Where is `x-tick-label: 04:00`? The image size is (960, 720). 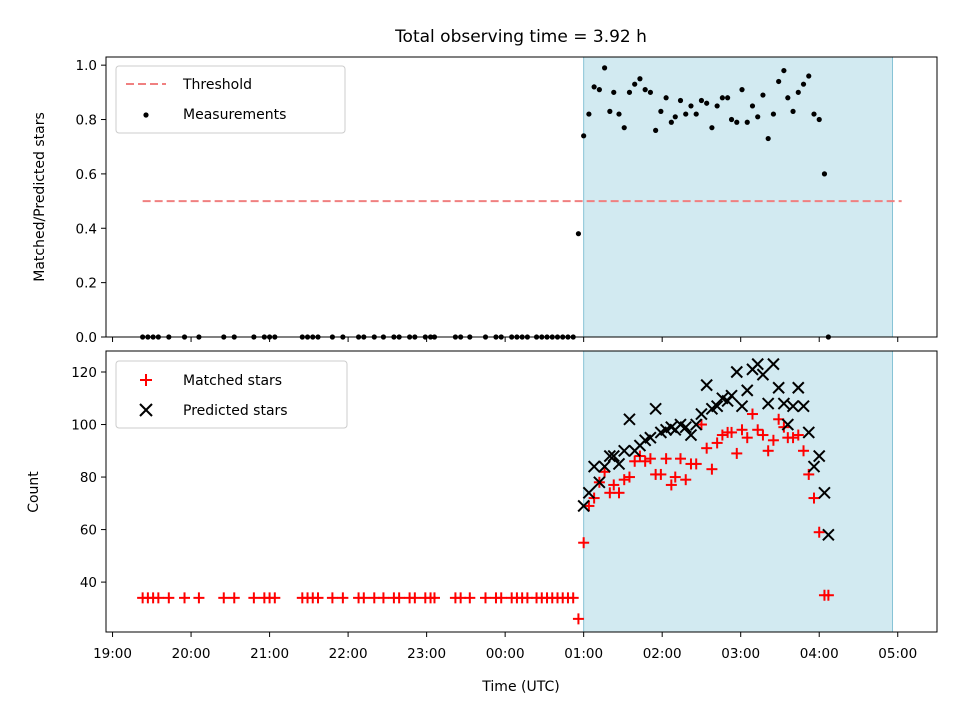
x-tick-label: 04:00 is located at coordinates (819, 654).